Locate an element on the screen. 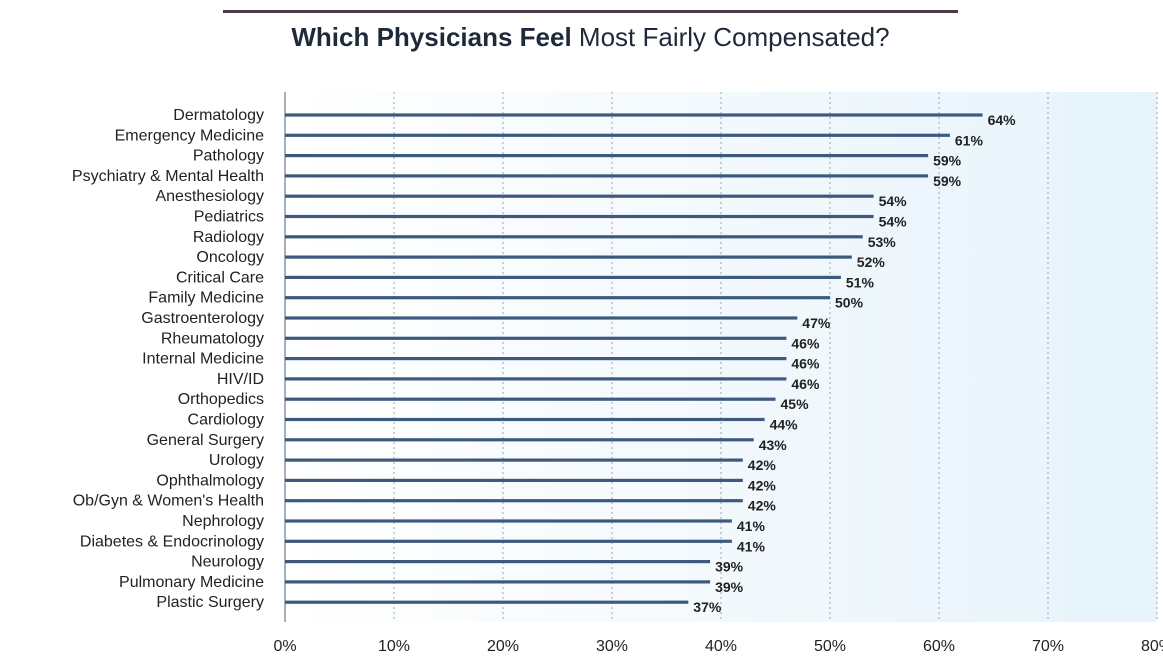 The width and height of the screenshot is (1163, 663). category-label: Family Medicine is located at coordinates (206, 298).